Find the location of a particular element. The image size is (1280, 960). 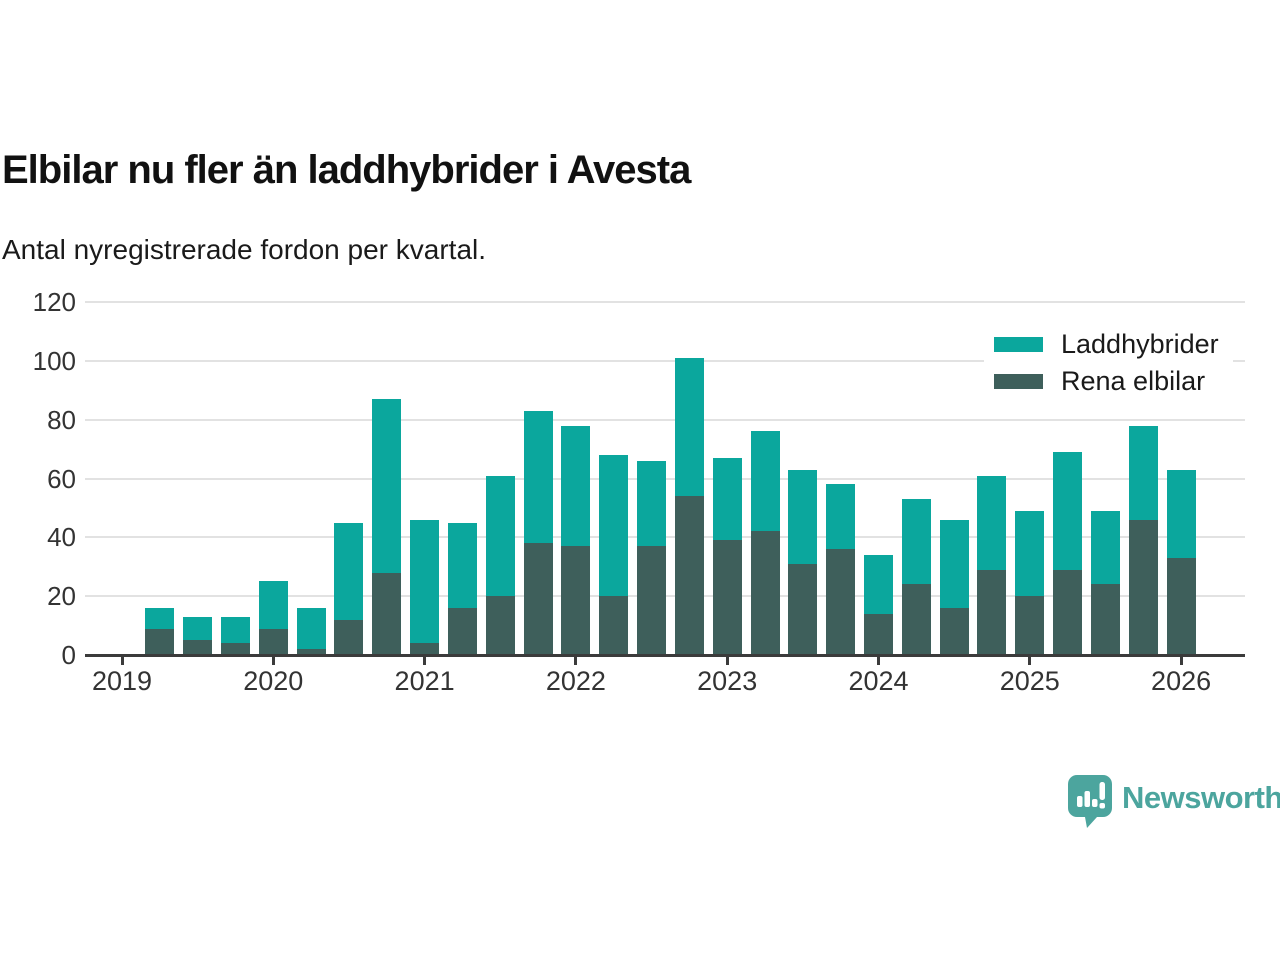

x-axis-label-2023: 2023 is located at coordinates (727, 681).